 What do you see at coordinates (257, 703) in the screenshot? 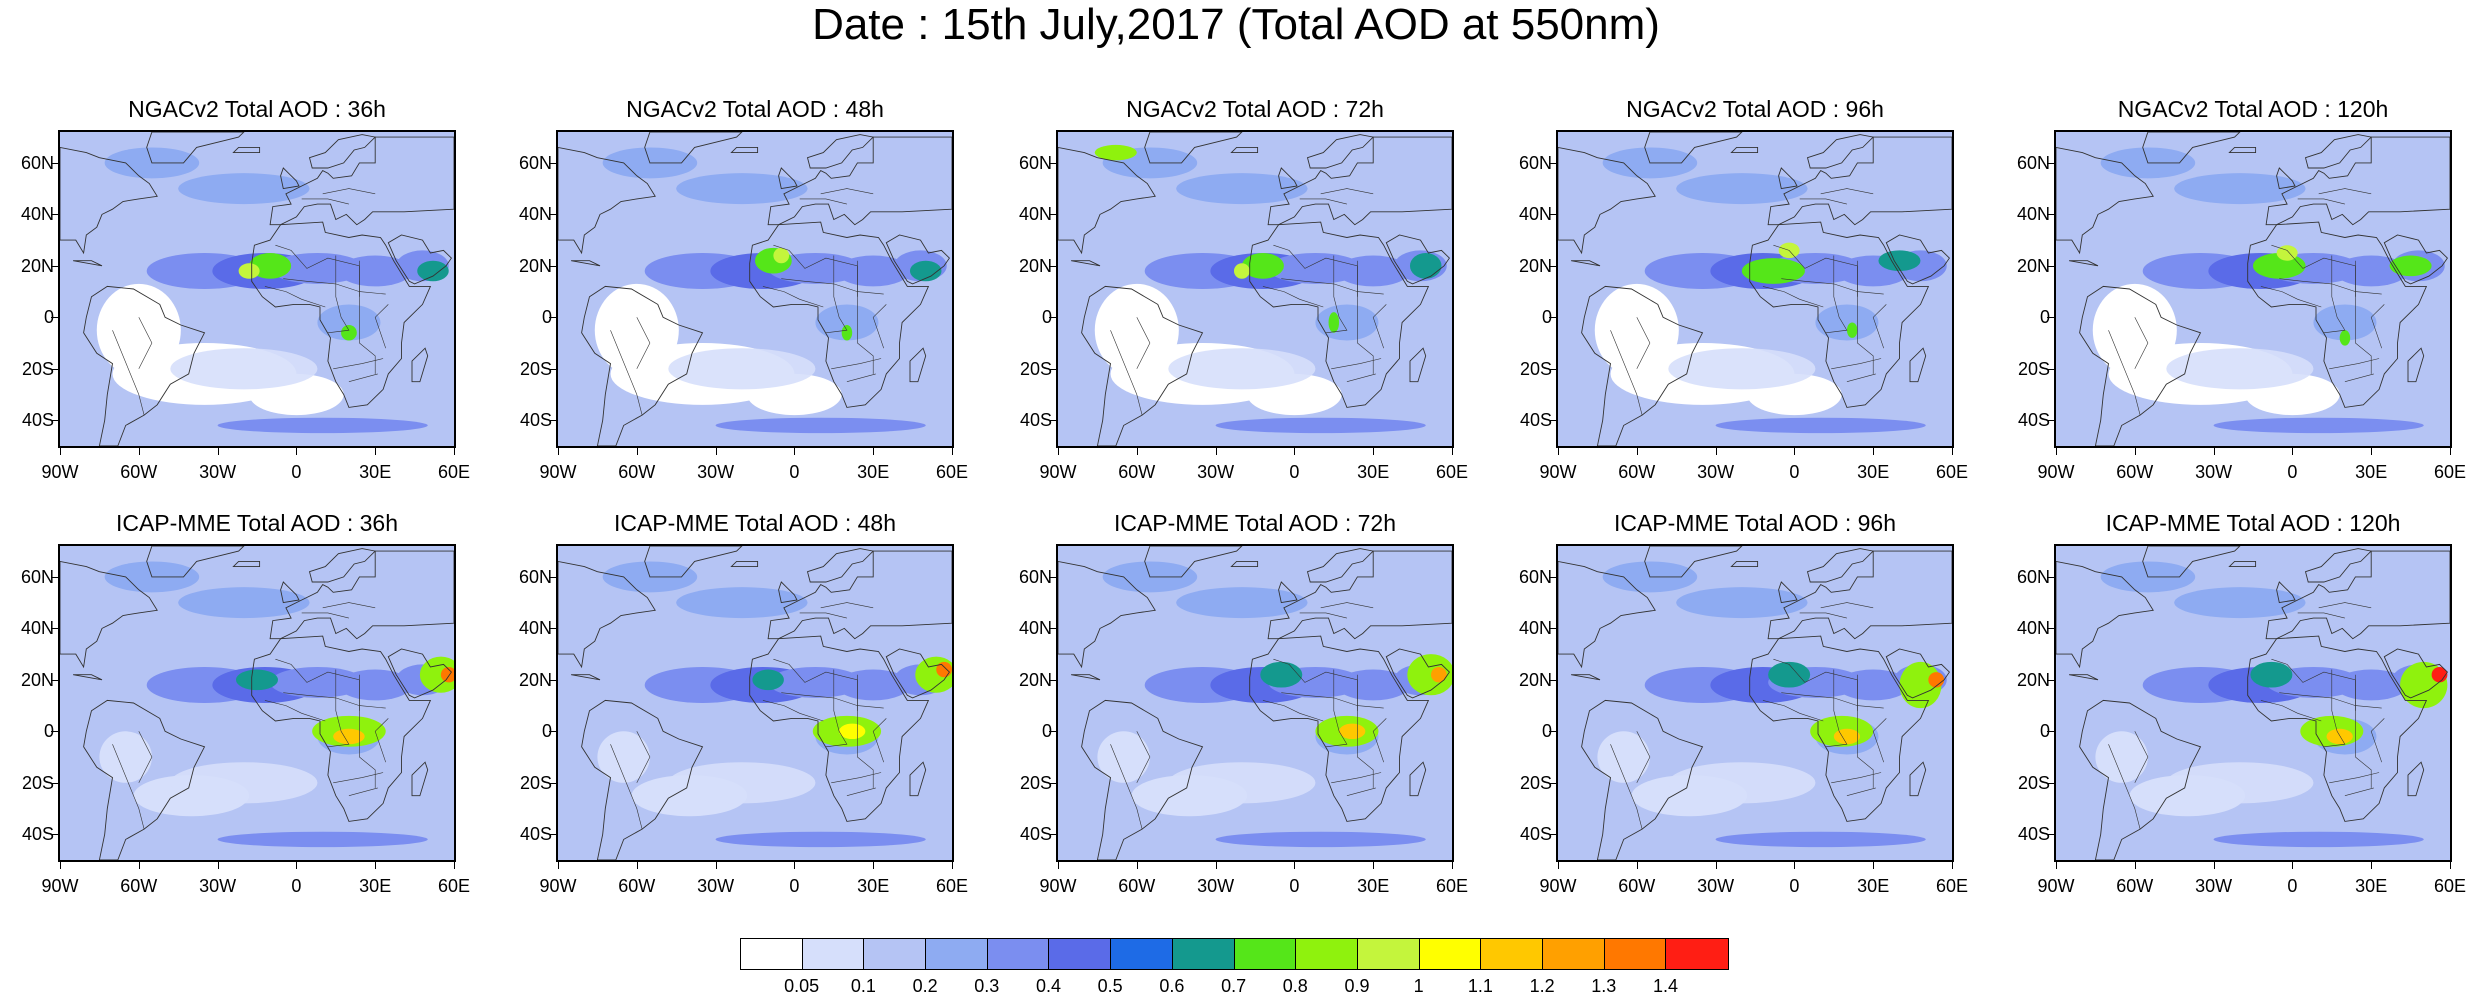
I see `coastlines` at bounding box center [257, 703].